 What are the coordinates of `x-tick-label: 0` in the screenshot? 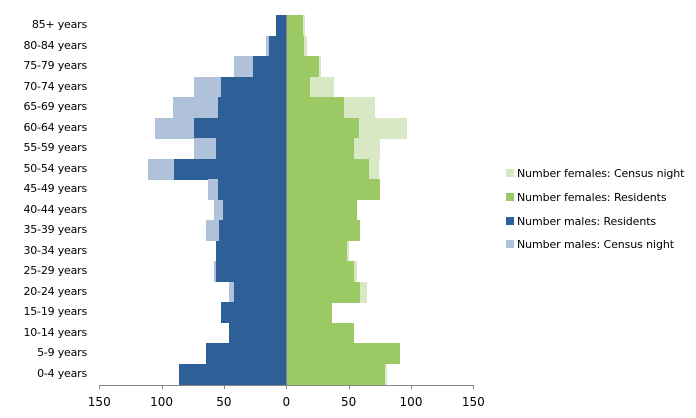 It's located at (286, 402).